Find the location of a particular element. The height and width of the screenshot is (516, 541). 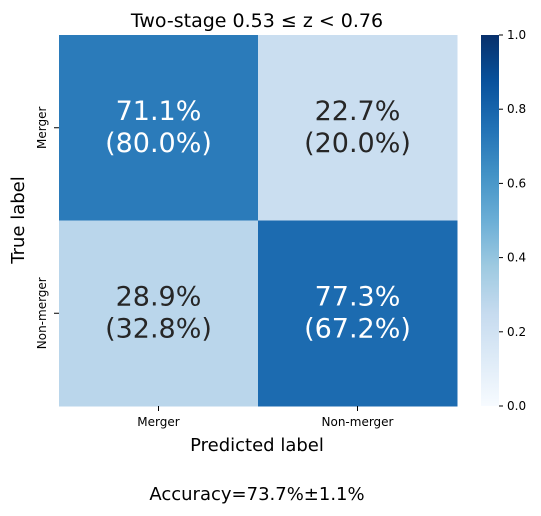

cell-subpercent-0-0: (80.0%) is located at coordinates (158, 143).